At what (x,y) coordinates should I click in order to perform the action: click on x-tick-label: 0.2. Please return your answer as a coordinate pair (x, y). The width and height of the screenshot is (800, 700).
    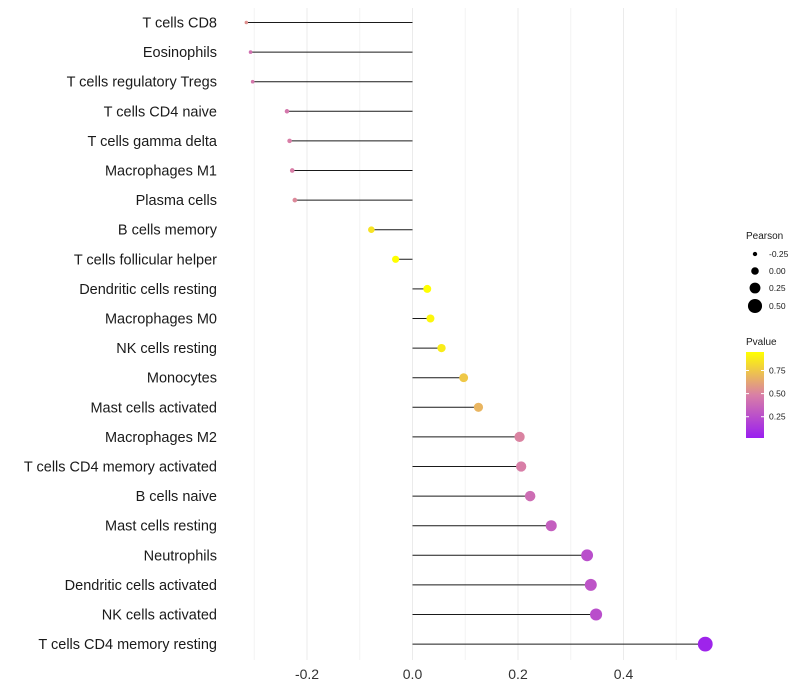
    Looking at the image, I should click on (518, 674).